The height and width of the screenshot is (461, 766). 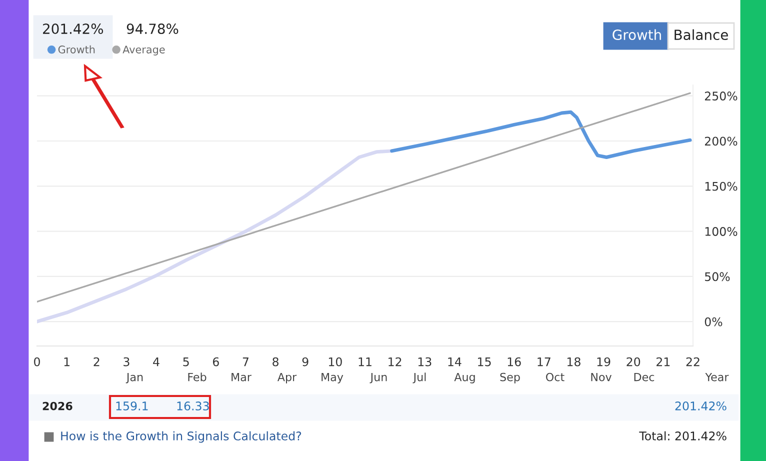 I want to click on x-tick-label: 9, so click(x=305, y=361).